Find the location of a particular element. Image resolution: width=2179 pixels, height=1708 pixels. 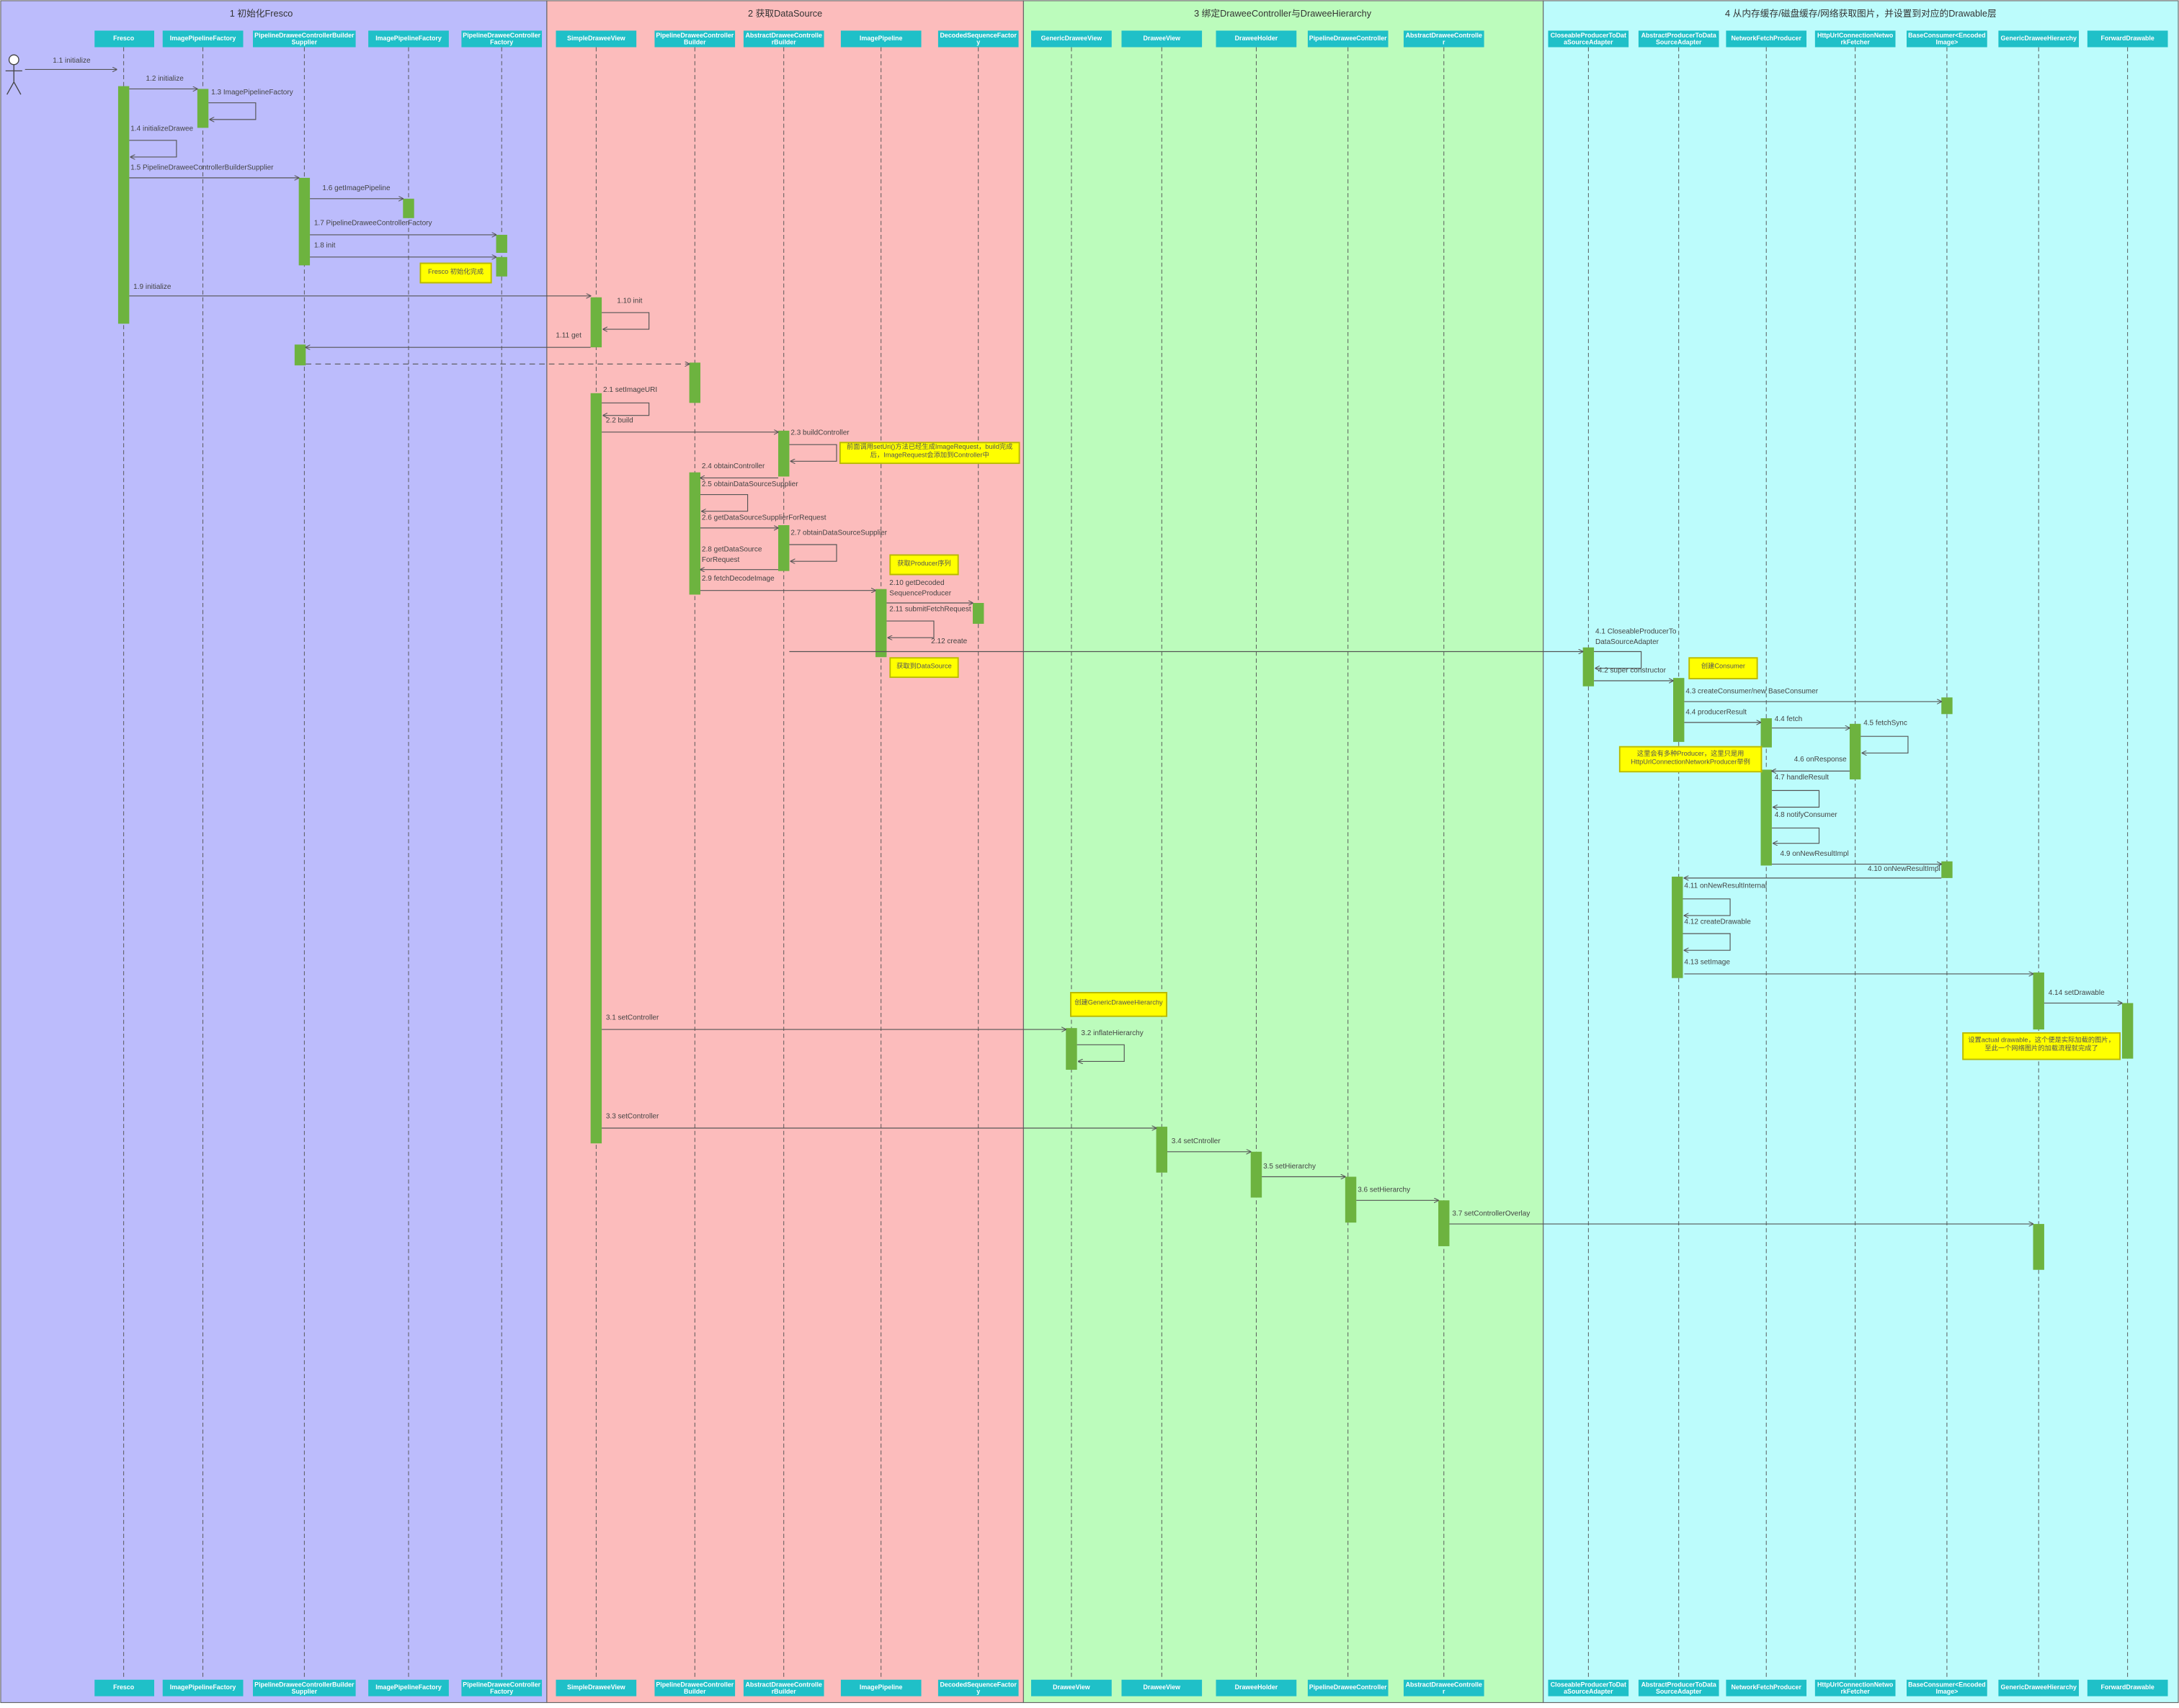

message-label: 1.7 PipelineDraweeControllerFactory is located at coordinates (373, 223).